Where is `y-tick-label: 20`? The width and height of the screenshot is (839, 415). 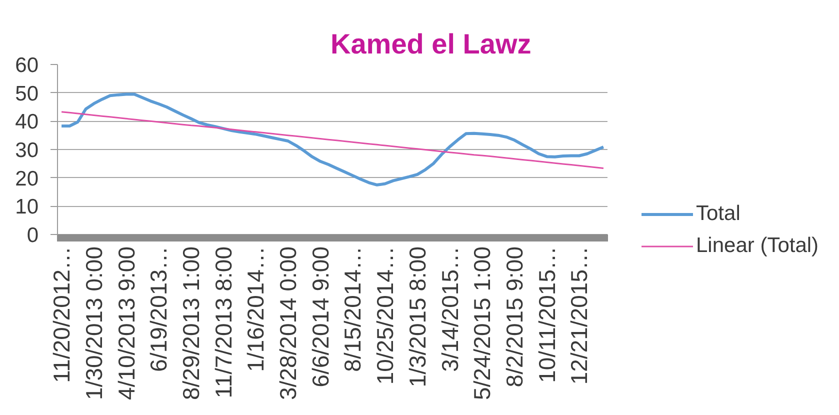 y-tick-label: 20 is located at coordinates (26, 178).